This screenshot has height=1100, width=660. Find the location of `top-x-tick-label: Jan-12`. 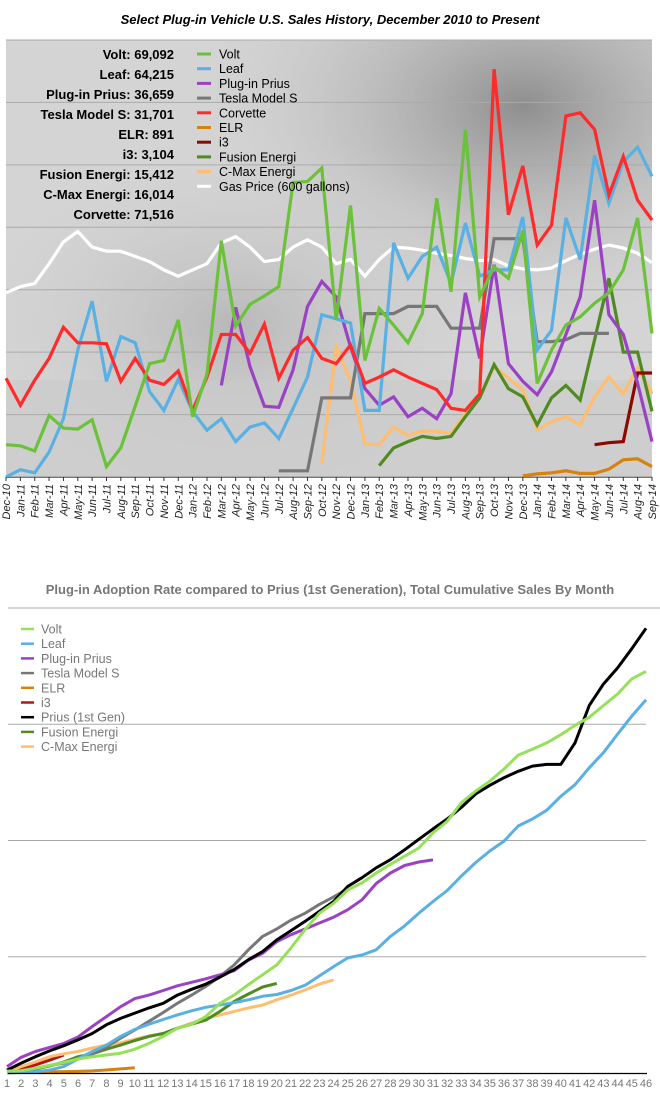

top-x-tick-label: Jan-12 is located at coordinates (194, 501).